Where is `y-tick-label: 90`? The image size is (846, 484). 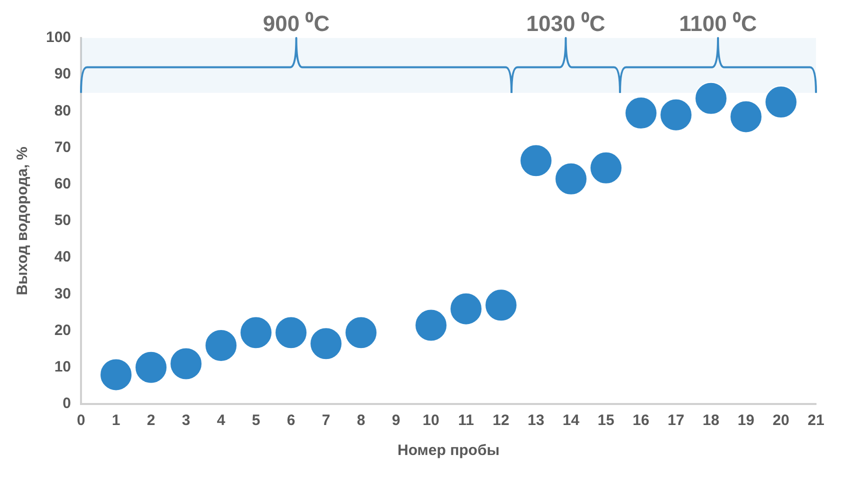
y-tick-label: 90 is located at coordinates (63, 74).